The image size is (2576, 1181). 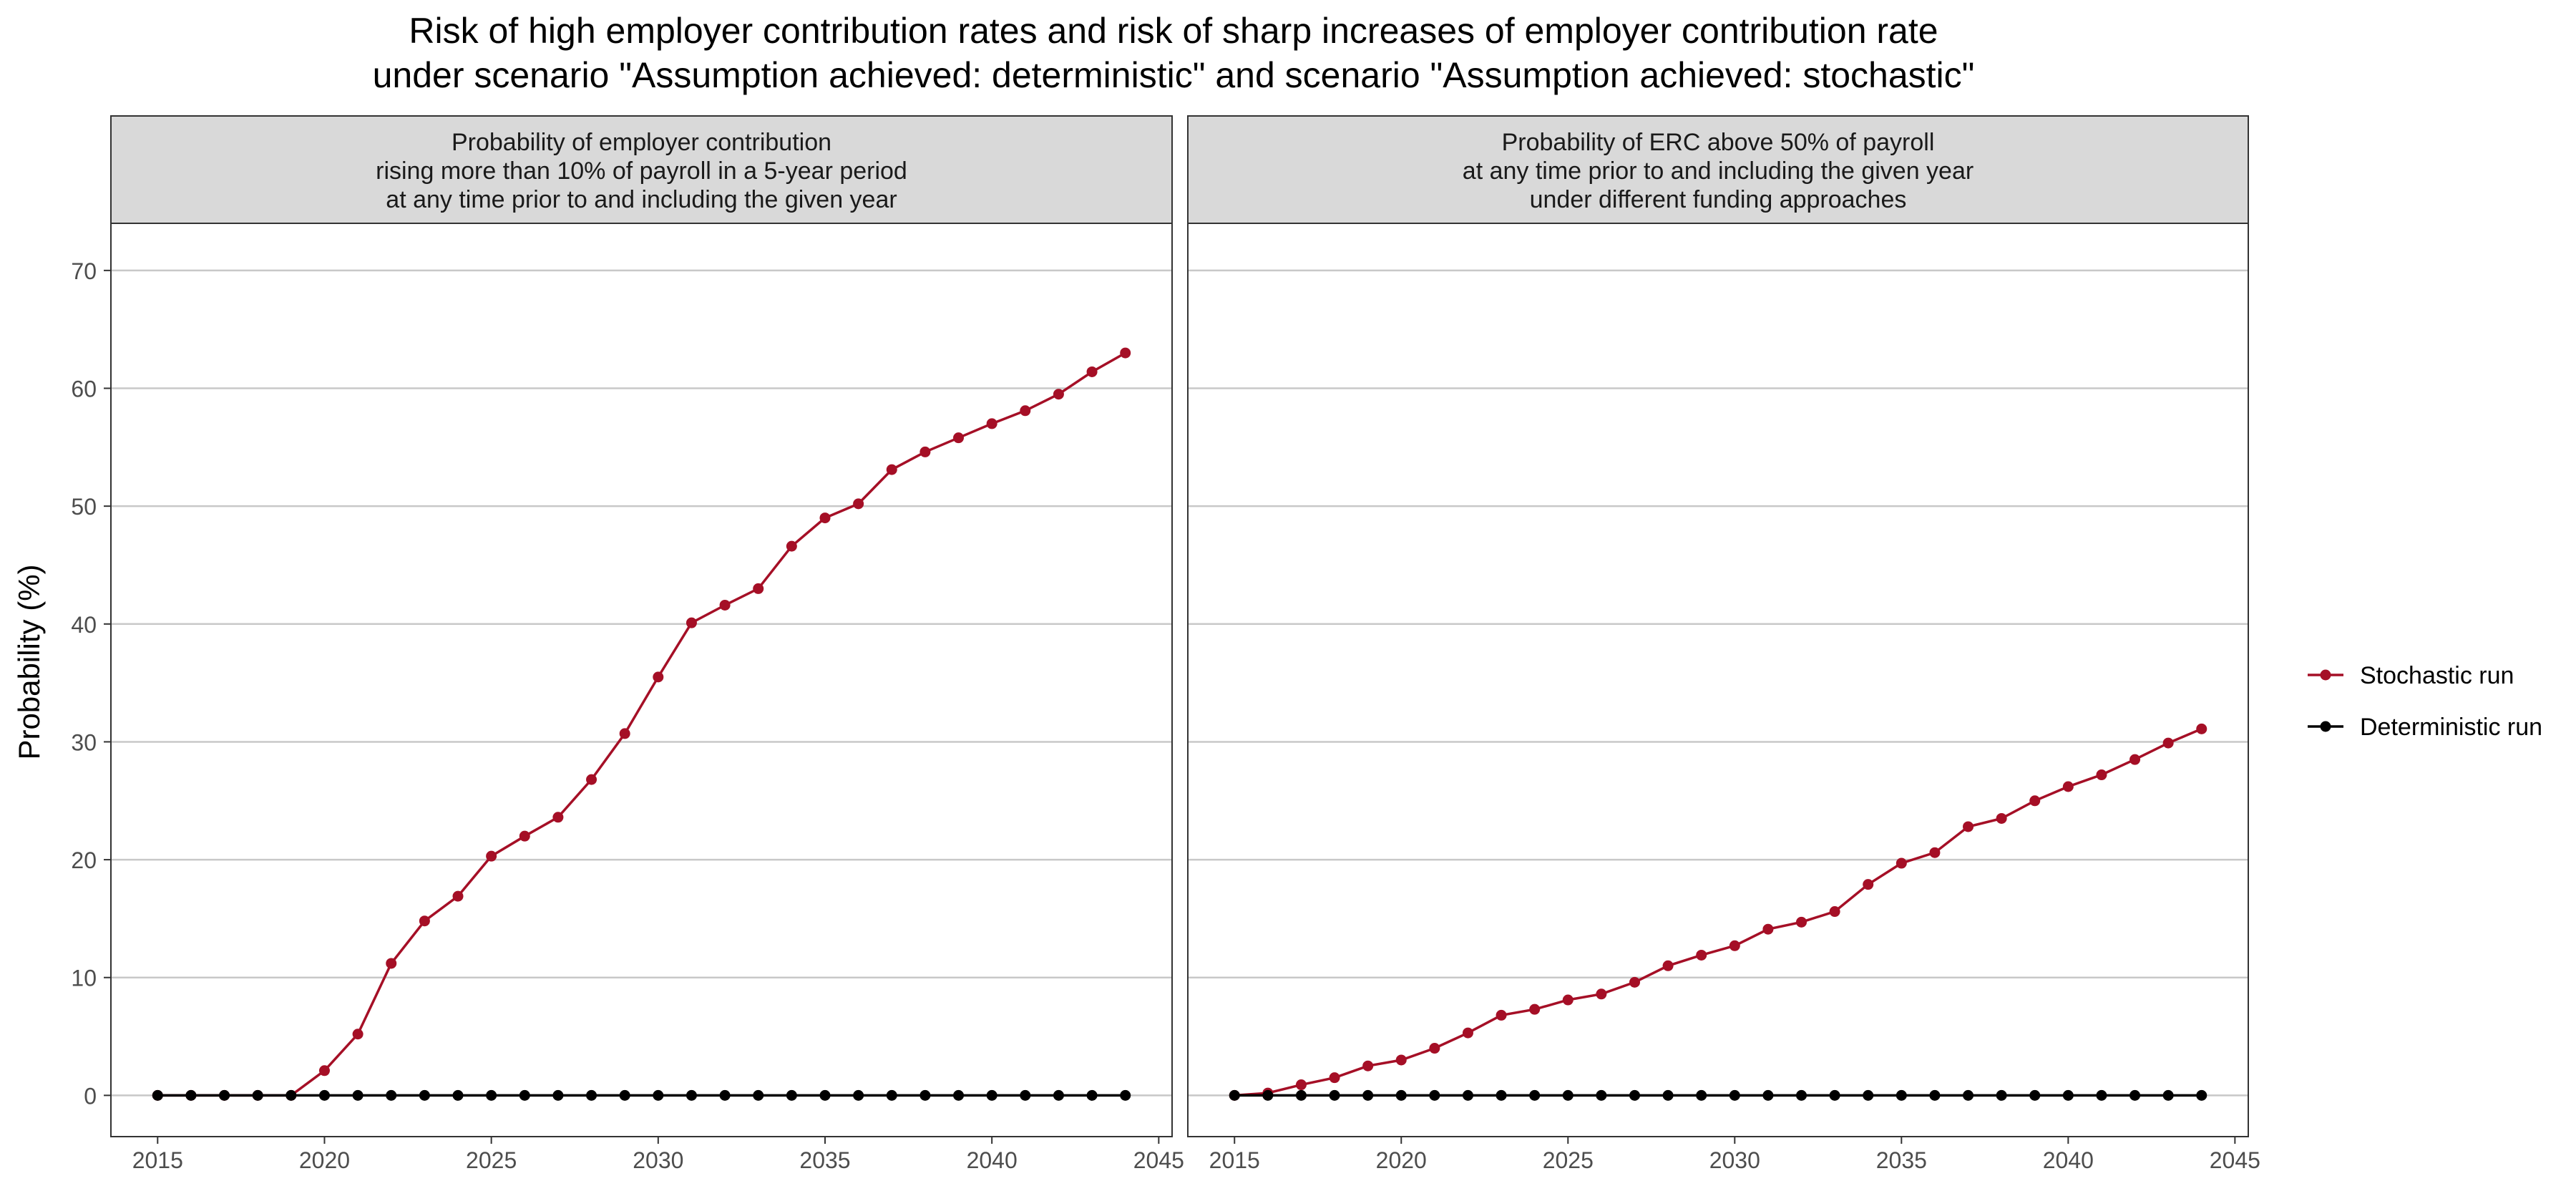 I want to click on y-tick-label: 40, so click(x=84, y=625).